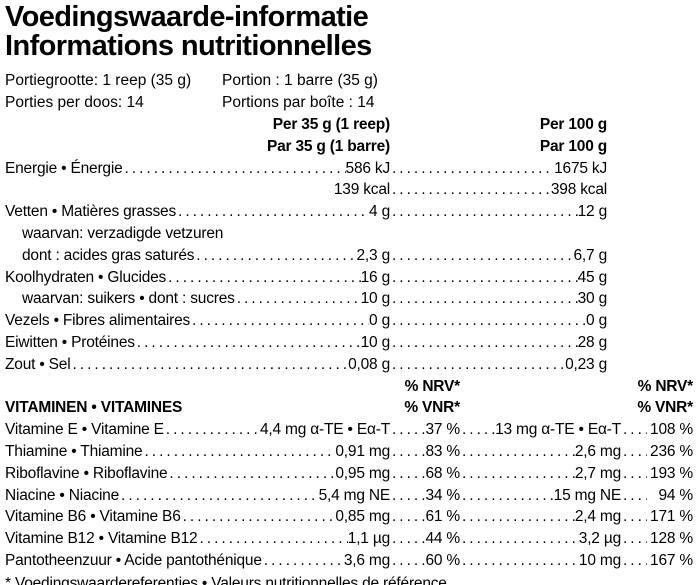 Image resolution: width=700 pixels, height=585 pixels. Describe the element at coordinates (369, 364) in the screenshot. I see `nutrient-value-per-35g: 0,08 g` at that location.